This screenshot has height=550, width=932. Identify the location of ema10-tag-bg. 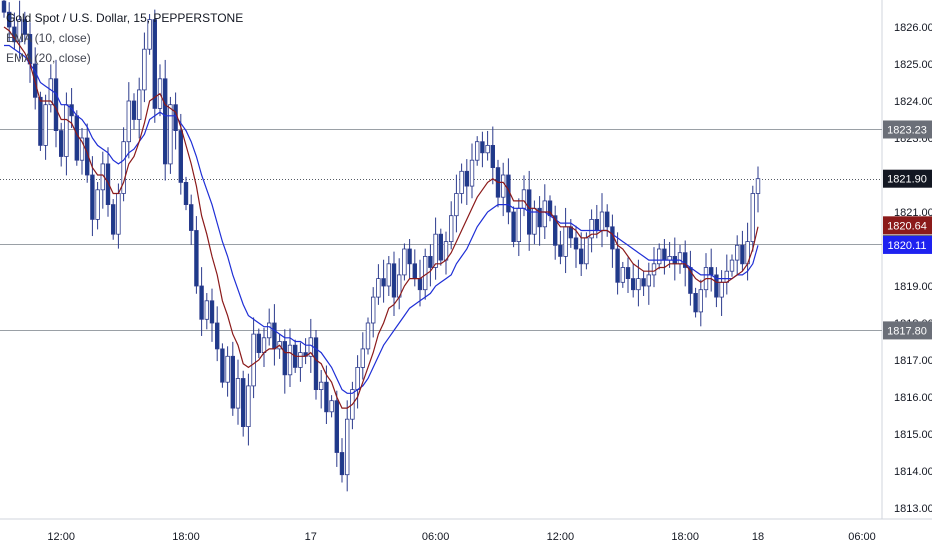
(907, 225).